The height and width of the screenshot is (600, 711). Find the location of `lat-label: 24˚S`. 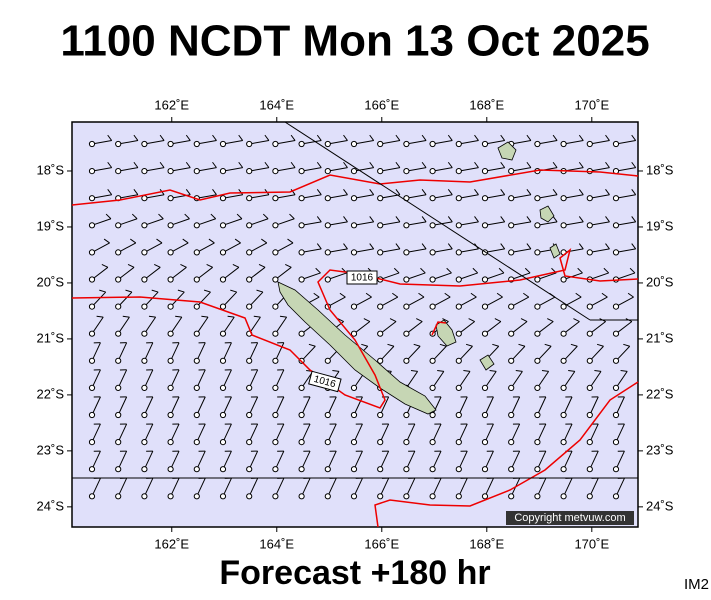

lat-label: 24˚S is located at coordinates (660, 505).